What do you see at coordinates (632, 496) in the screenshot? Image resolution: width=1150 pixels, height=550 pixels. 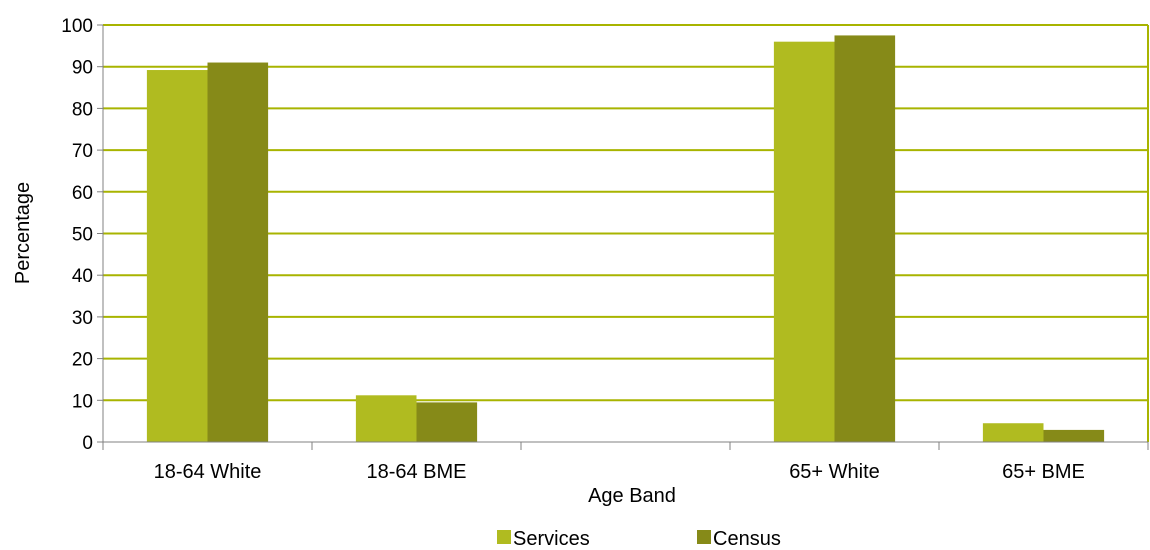 I see `x-axis-title: Age Band` at bounding box center [632, 496].